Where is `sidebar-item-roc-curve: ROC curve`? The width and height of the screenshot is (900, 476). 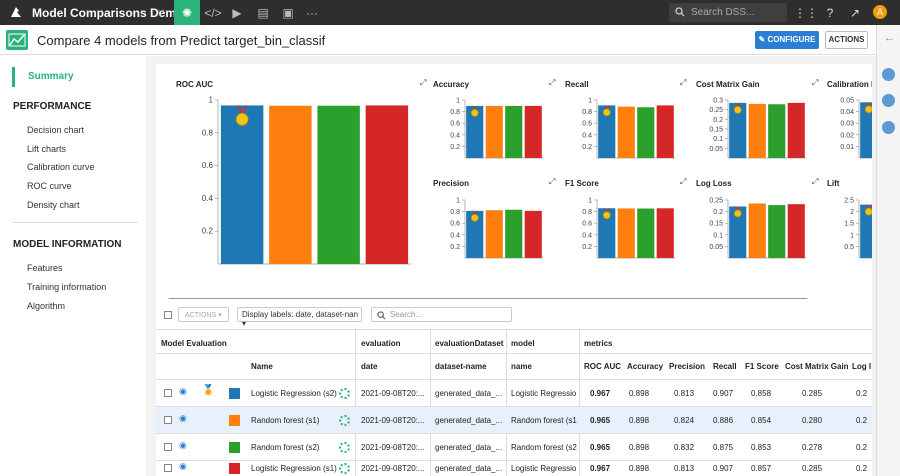 sidebar-item-roc-curve: ROC curve is located at coordinates (49, 186).